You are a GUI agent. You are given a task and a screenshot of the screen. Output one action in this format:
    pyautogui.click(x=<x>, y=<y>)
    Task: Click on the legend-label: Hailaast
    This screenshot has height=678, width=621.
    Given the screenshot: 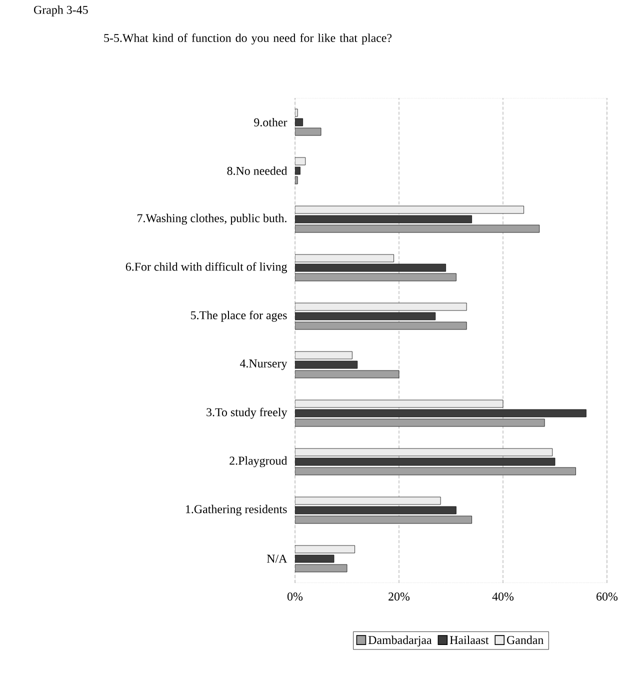 What is the action you would take?
    pyautogui.click(x=469, y=640)
    